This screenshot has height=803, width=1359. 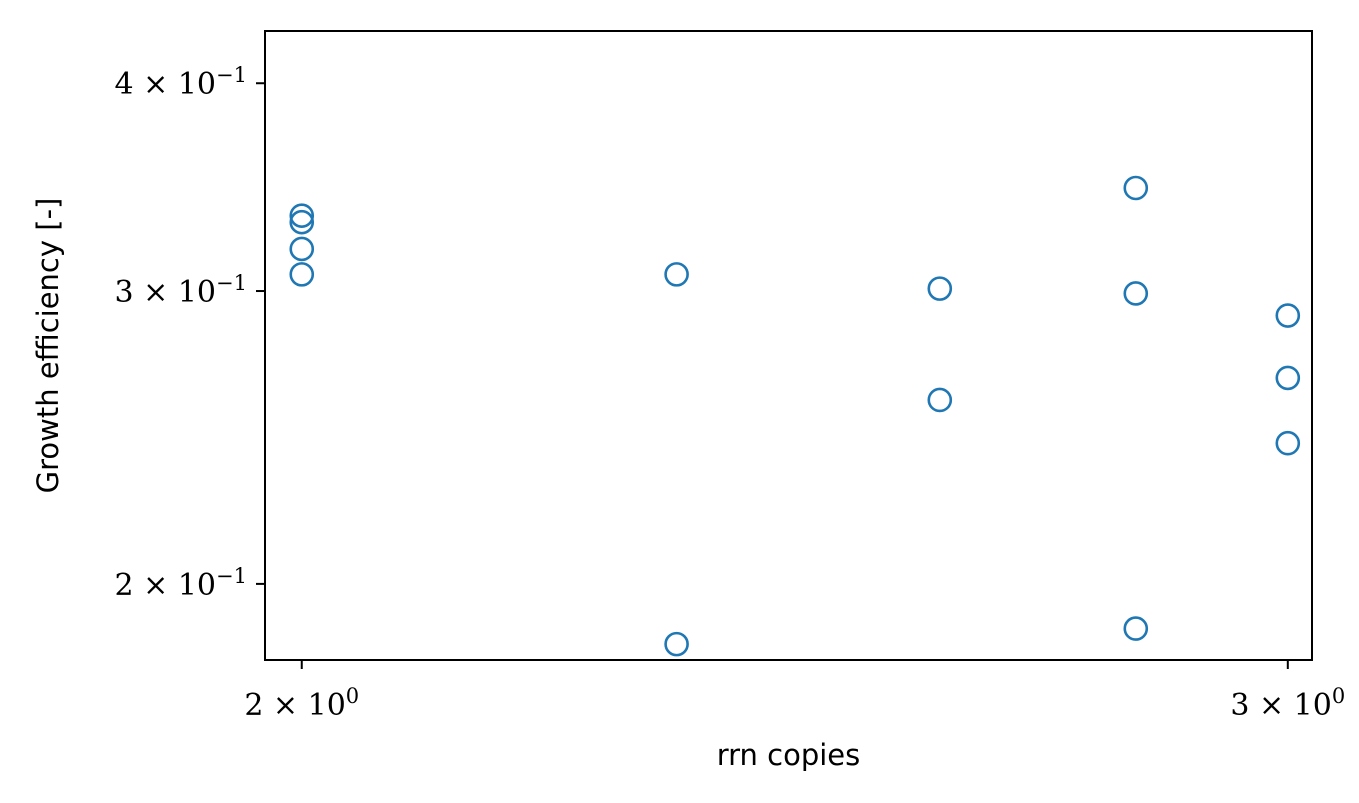 I want to click on x-axis-title: rrn copies, so click(x=789, y=755).